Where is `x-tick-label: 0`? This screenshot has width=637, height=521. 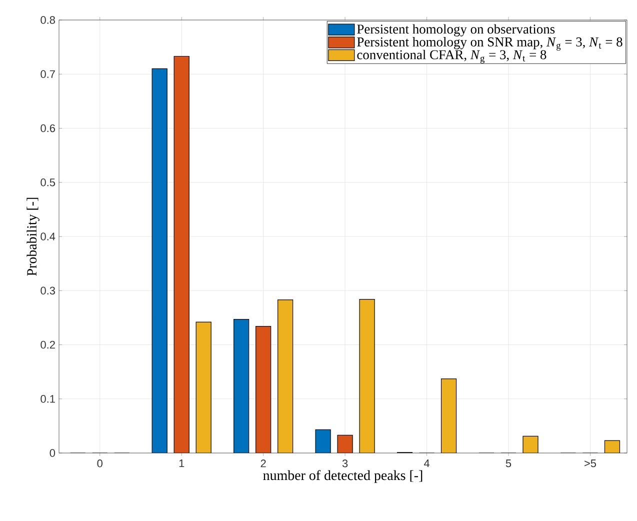 x-tick-label: 0 is located at coordinates (99, 464).